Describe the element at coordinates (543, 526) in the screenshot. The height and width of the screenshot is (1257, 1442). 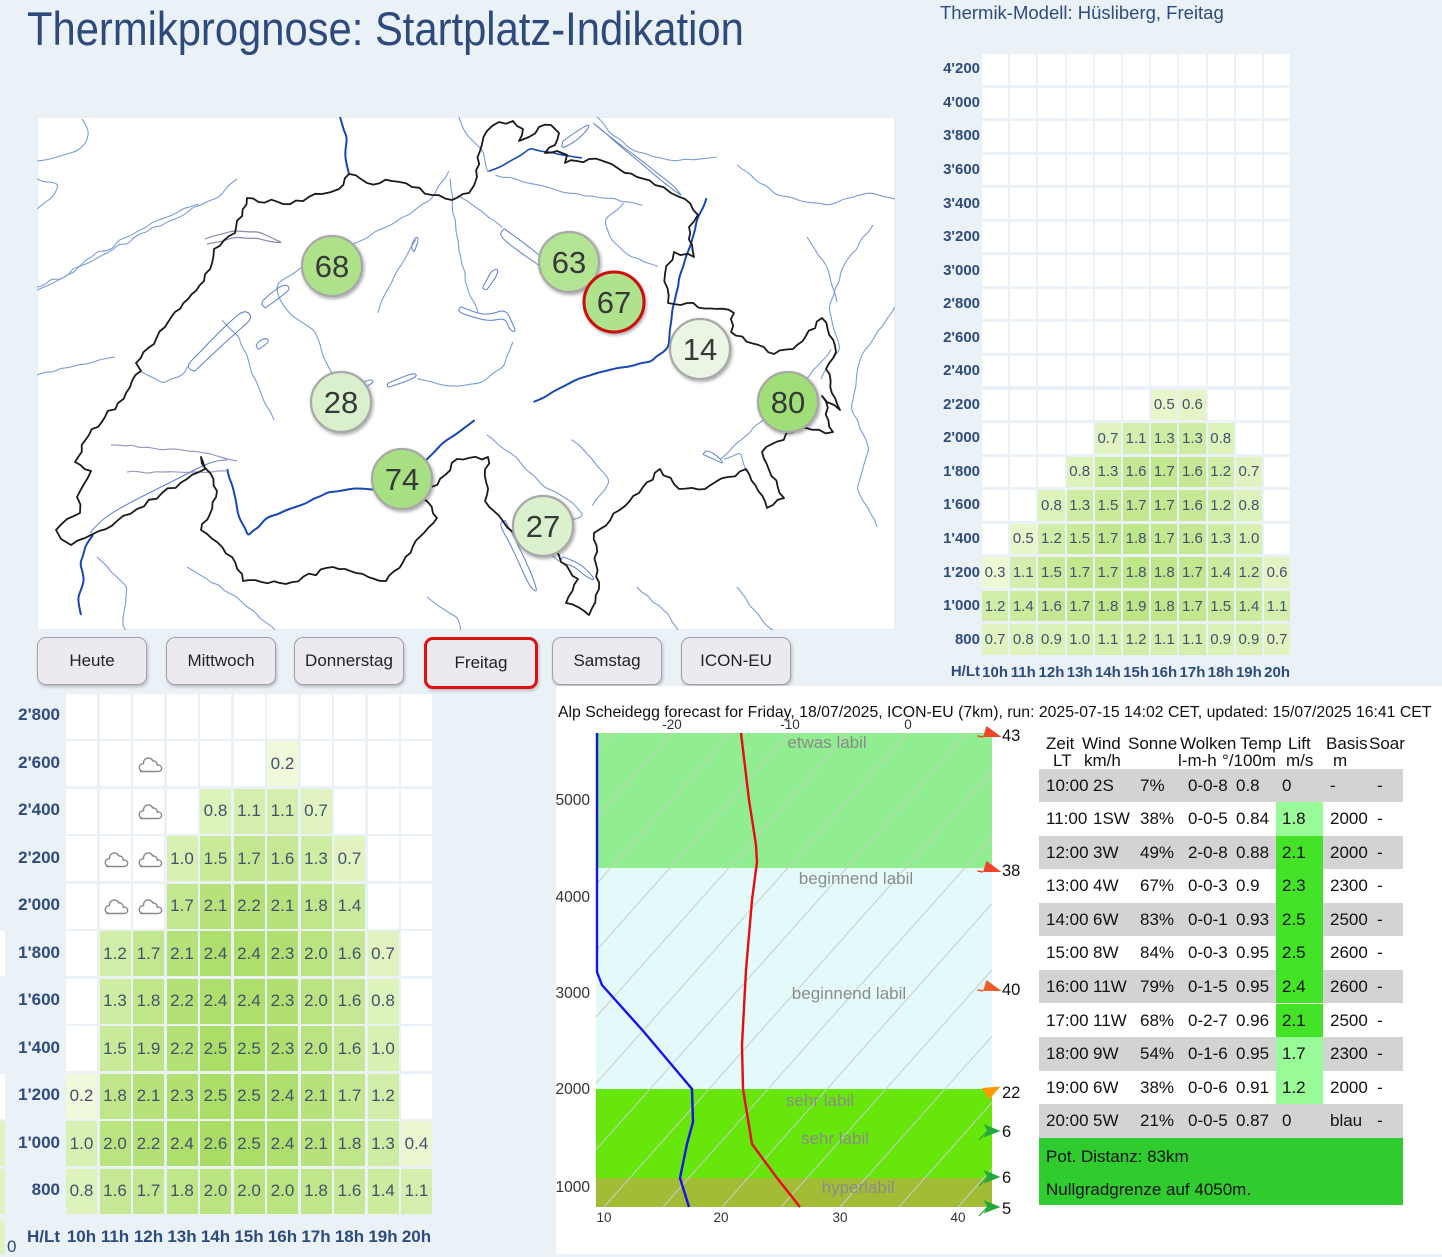
I see `svg-text: 27` at that location.